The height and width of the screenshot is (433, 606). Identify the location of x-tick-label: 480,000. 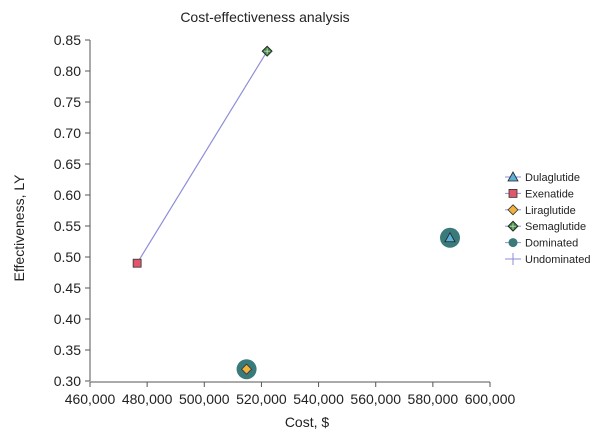
(147, 399).